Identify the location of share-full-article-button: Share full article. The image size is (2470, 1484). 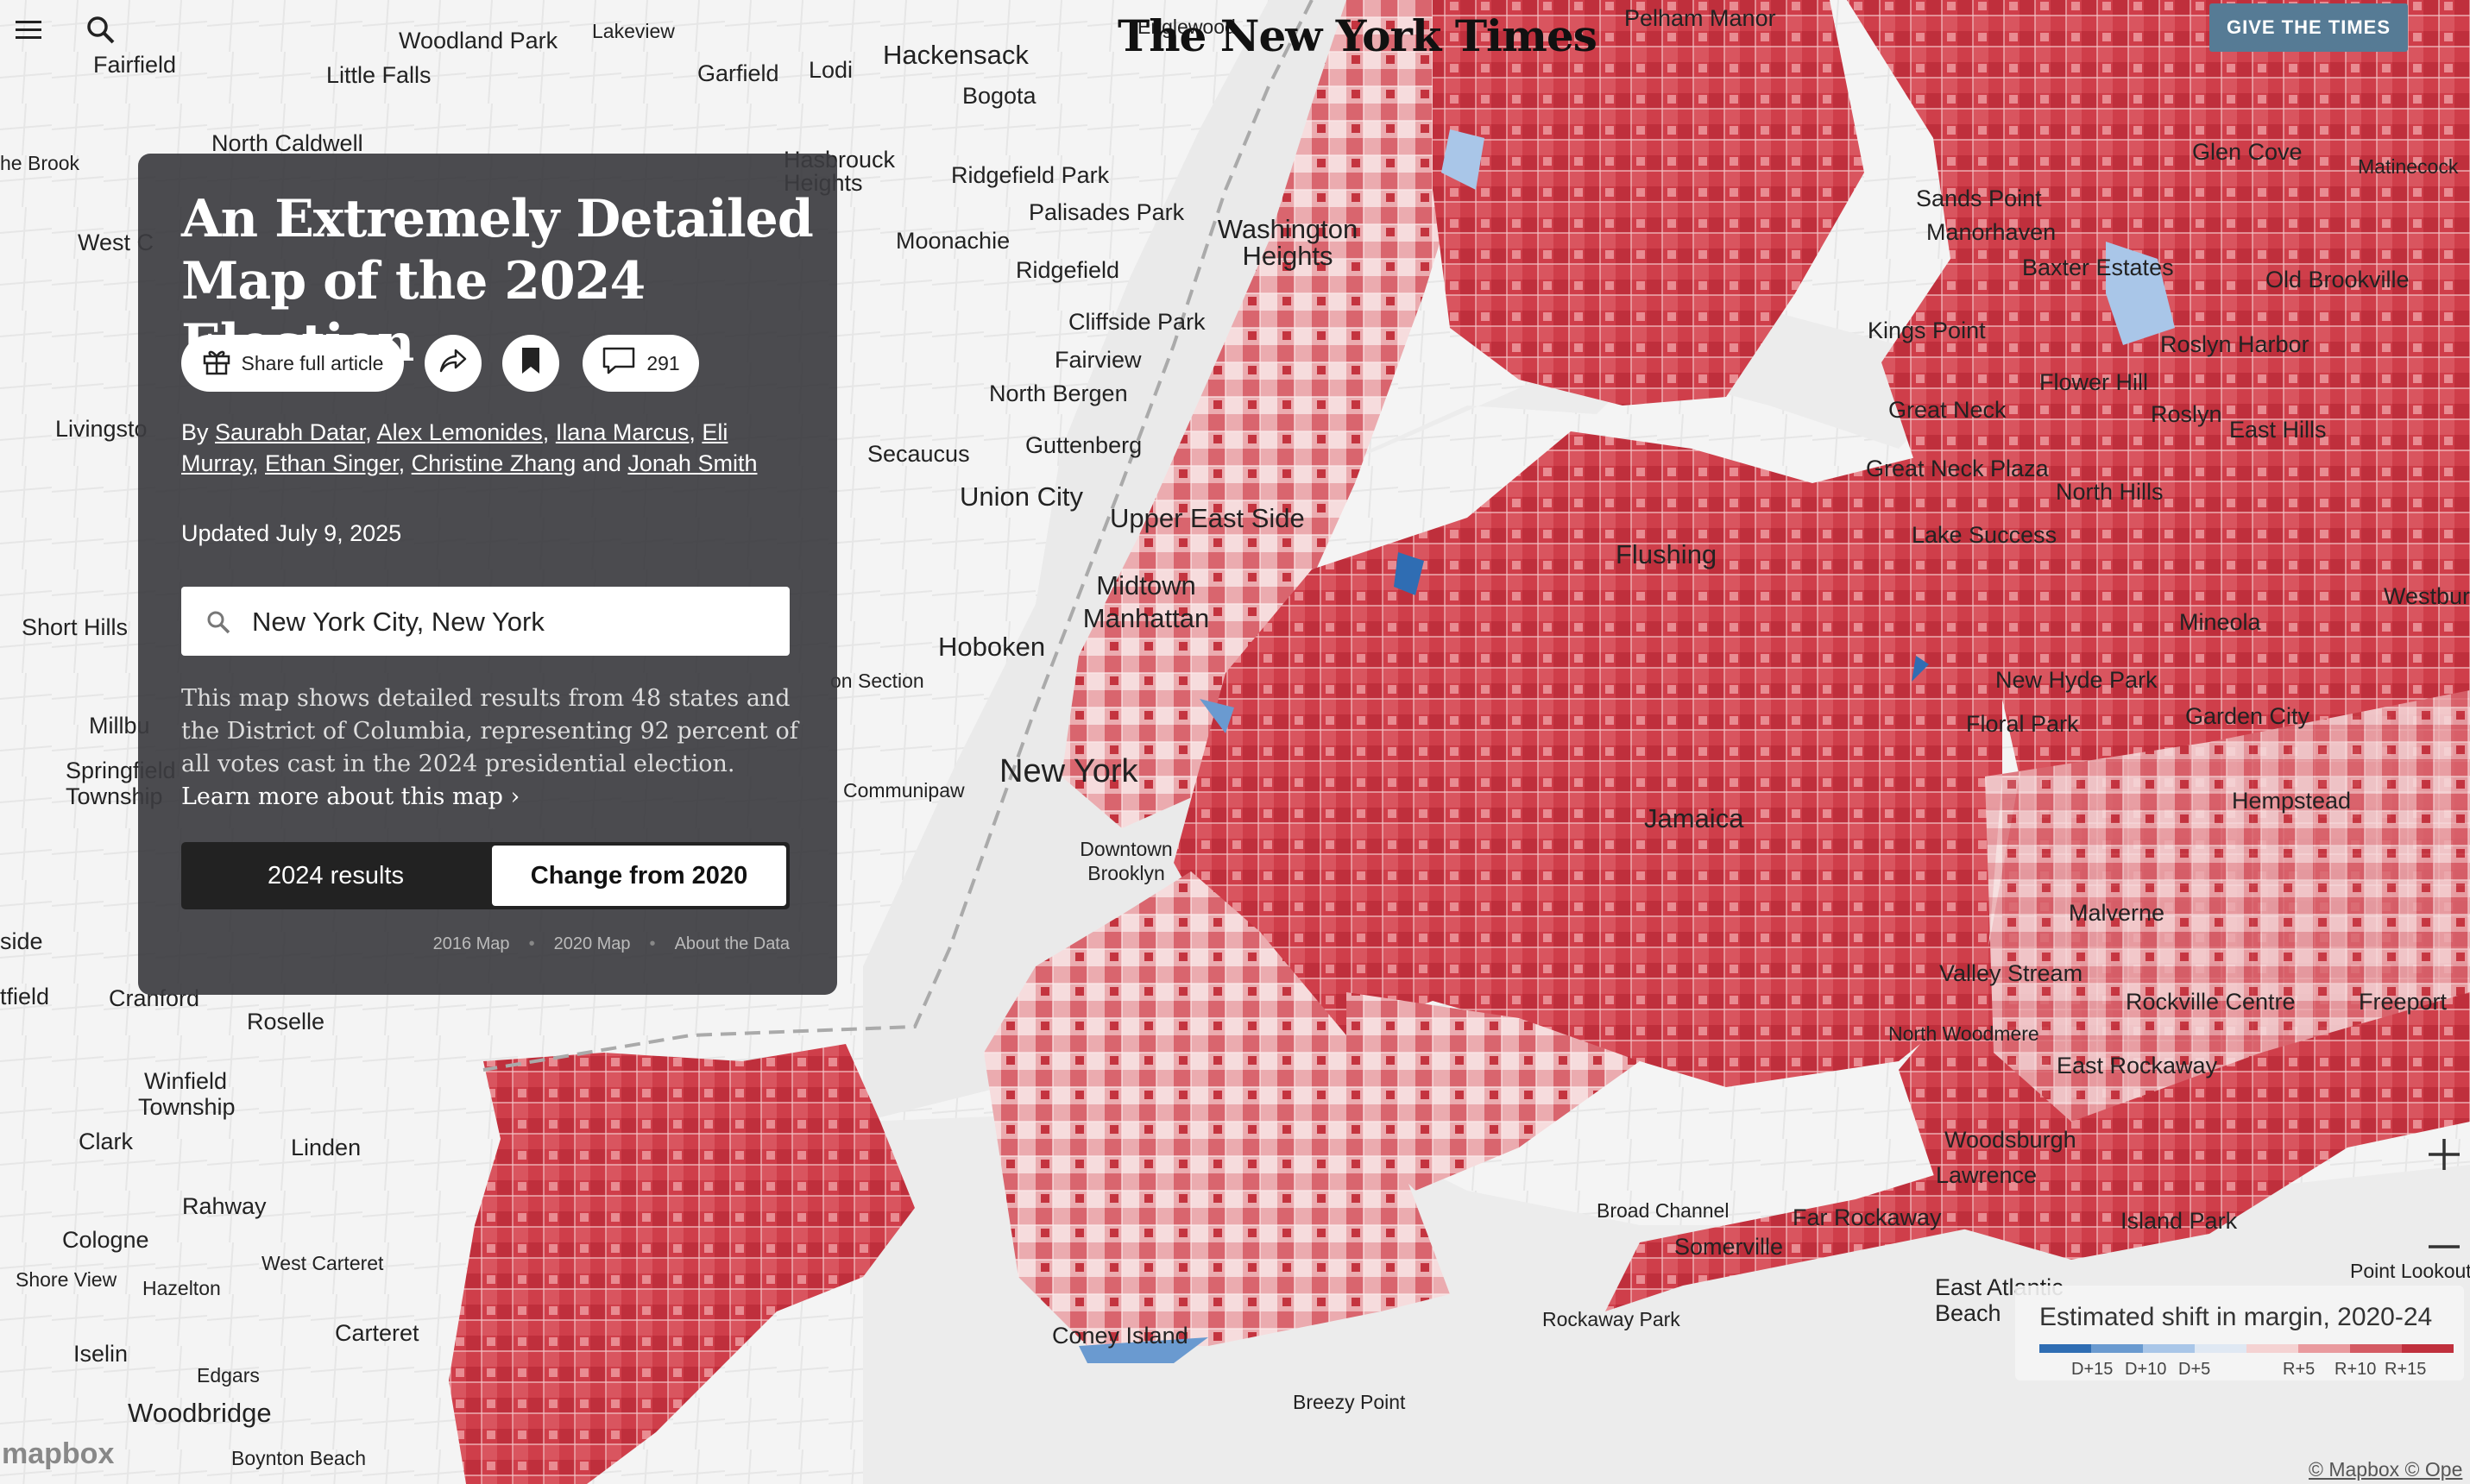
(292, 363).